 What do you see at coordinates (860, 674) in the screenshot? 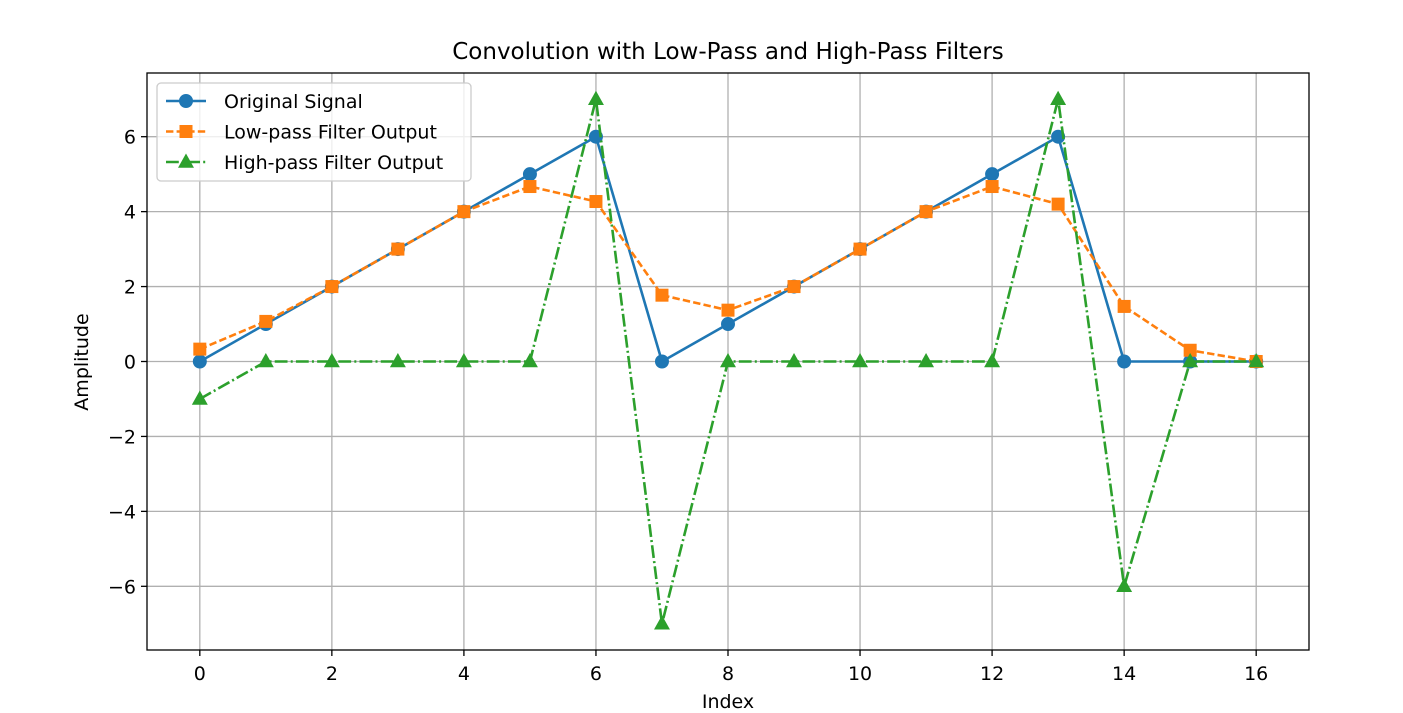
I see `x-tick-label: 10` at bounding box center [860, 674].